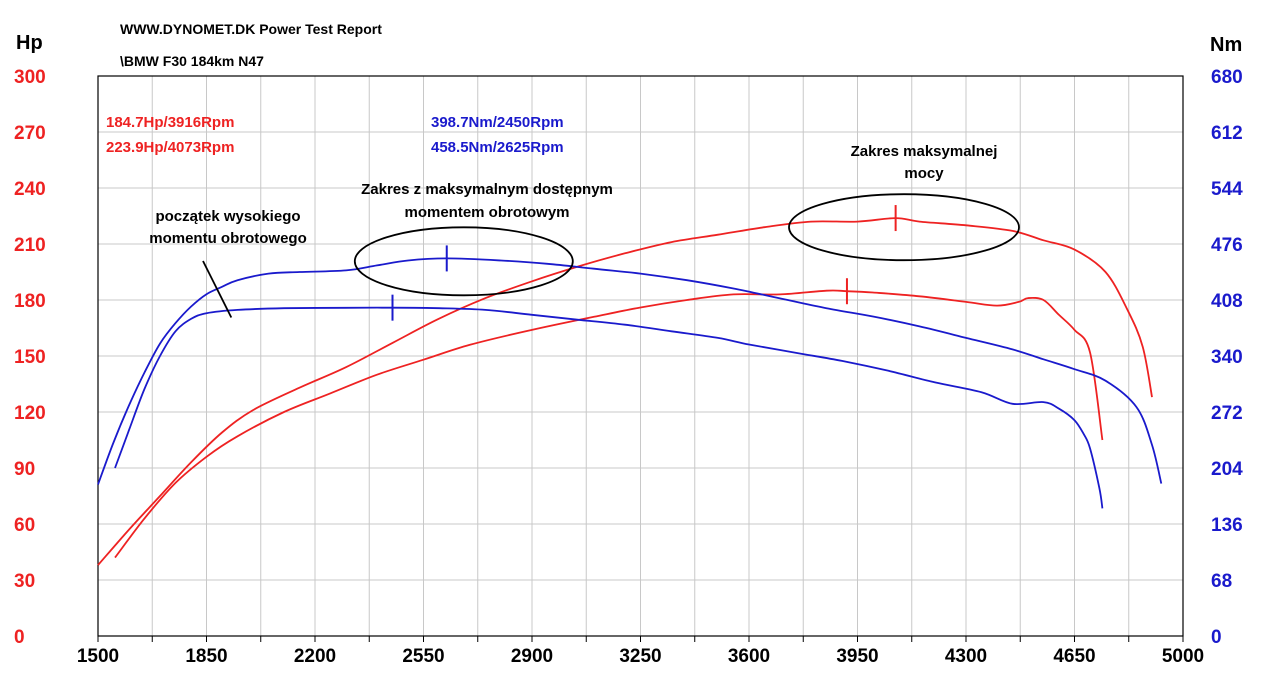 Image resolution: width=1280 pixels, height=677 pixels. What do you see at coordinates (1227, 357) in the screenshot?
I see `y-right-tick-label: 340` at bounding box center [1227, 357].